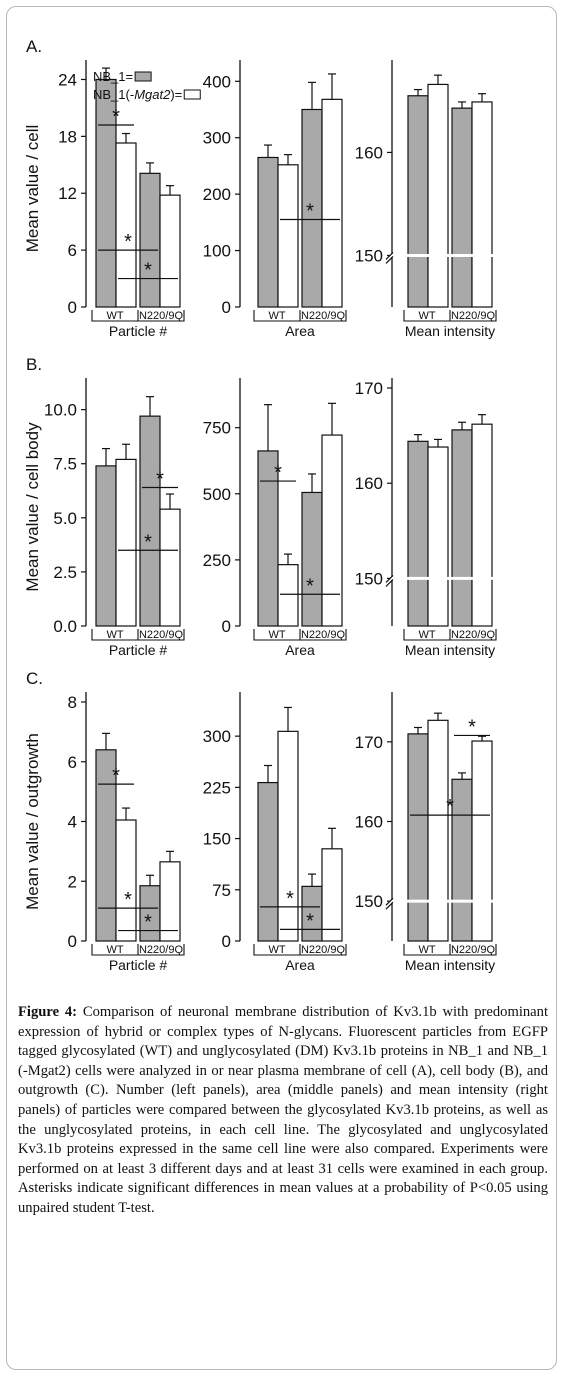  What do you see at coordinates (137, 94) in the screenshot?
I see `legend-label: NB_1(-Mgat2)=` at bounding box center [137, 94].